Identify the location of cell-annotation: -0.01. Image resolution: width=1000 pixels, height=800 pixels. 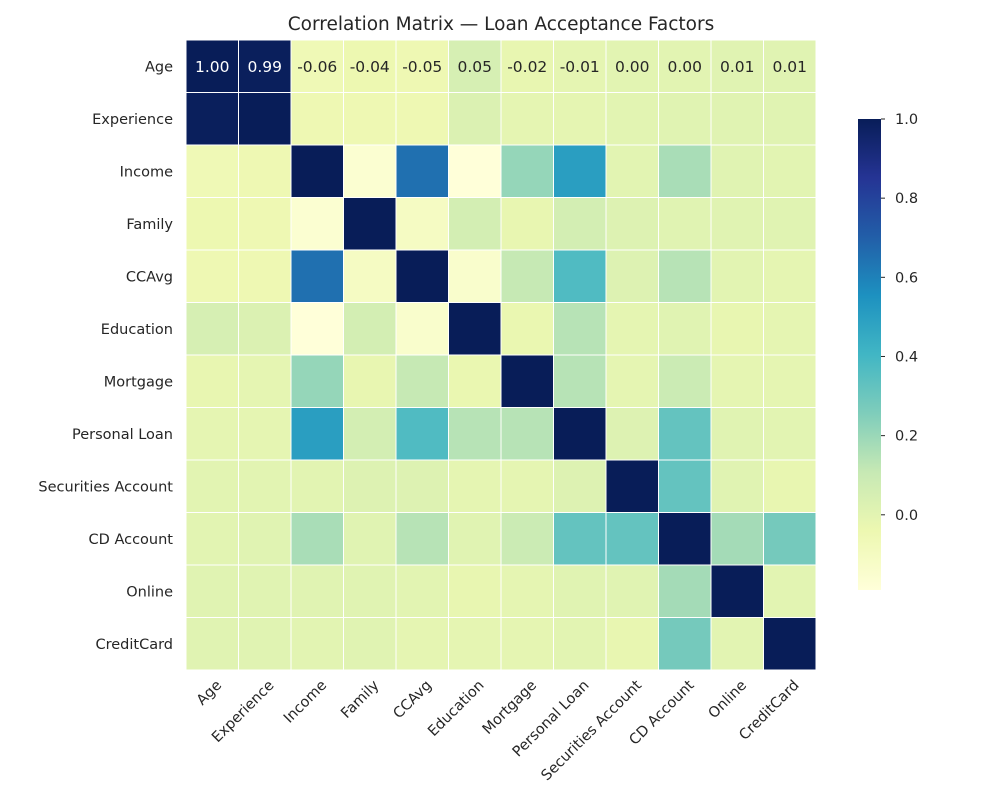
(580, 67).